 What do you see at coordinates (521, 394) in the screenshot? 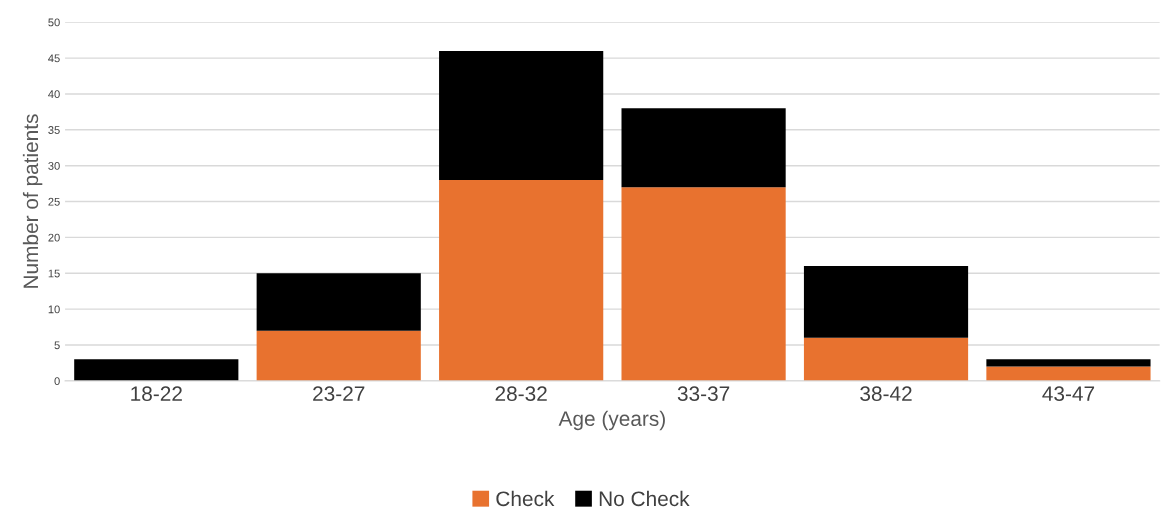
I see `x-tick-label: 28-32` at bounding box center [521, 394].